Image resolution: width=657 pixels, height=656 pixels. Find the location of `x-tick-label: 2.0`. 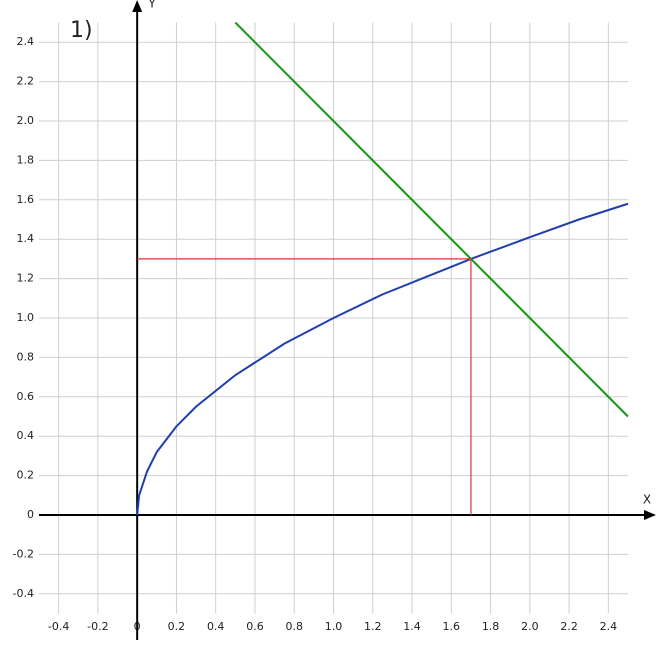

x-tick-label: 2.0 is located at coordinates (530, 626).